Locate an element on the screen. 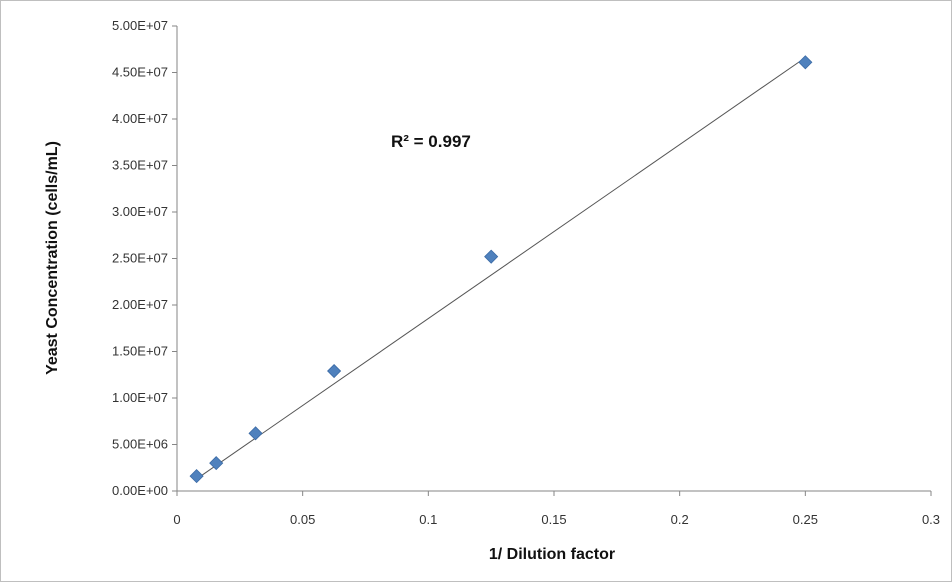 The width and height of the screenshot is (952, 583). y-tick-label: 4.00E+07 is located at coordinates (140, 118).